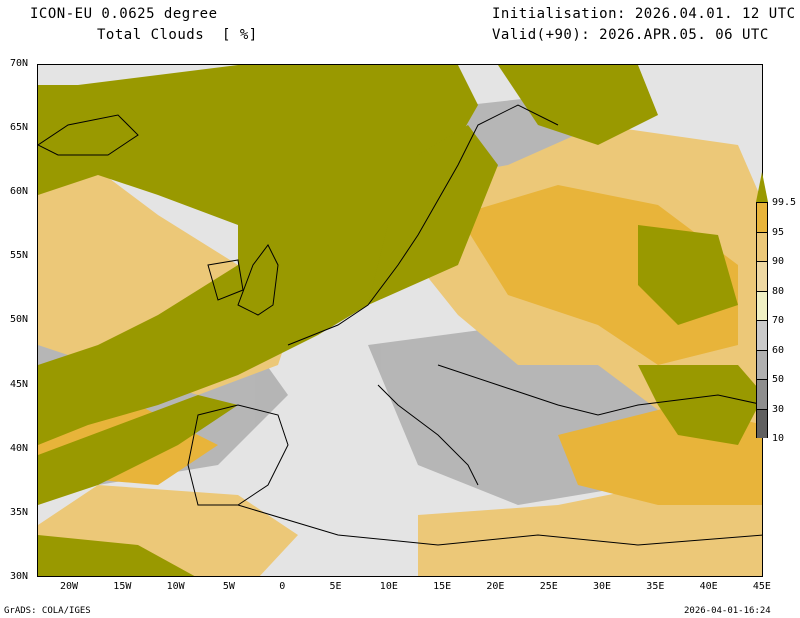 The image size is (800, 618). Describe the element at coordinates (19, 512) in the screenshot. I see `lat-label: 35N` at that location.